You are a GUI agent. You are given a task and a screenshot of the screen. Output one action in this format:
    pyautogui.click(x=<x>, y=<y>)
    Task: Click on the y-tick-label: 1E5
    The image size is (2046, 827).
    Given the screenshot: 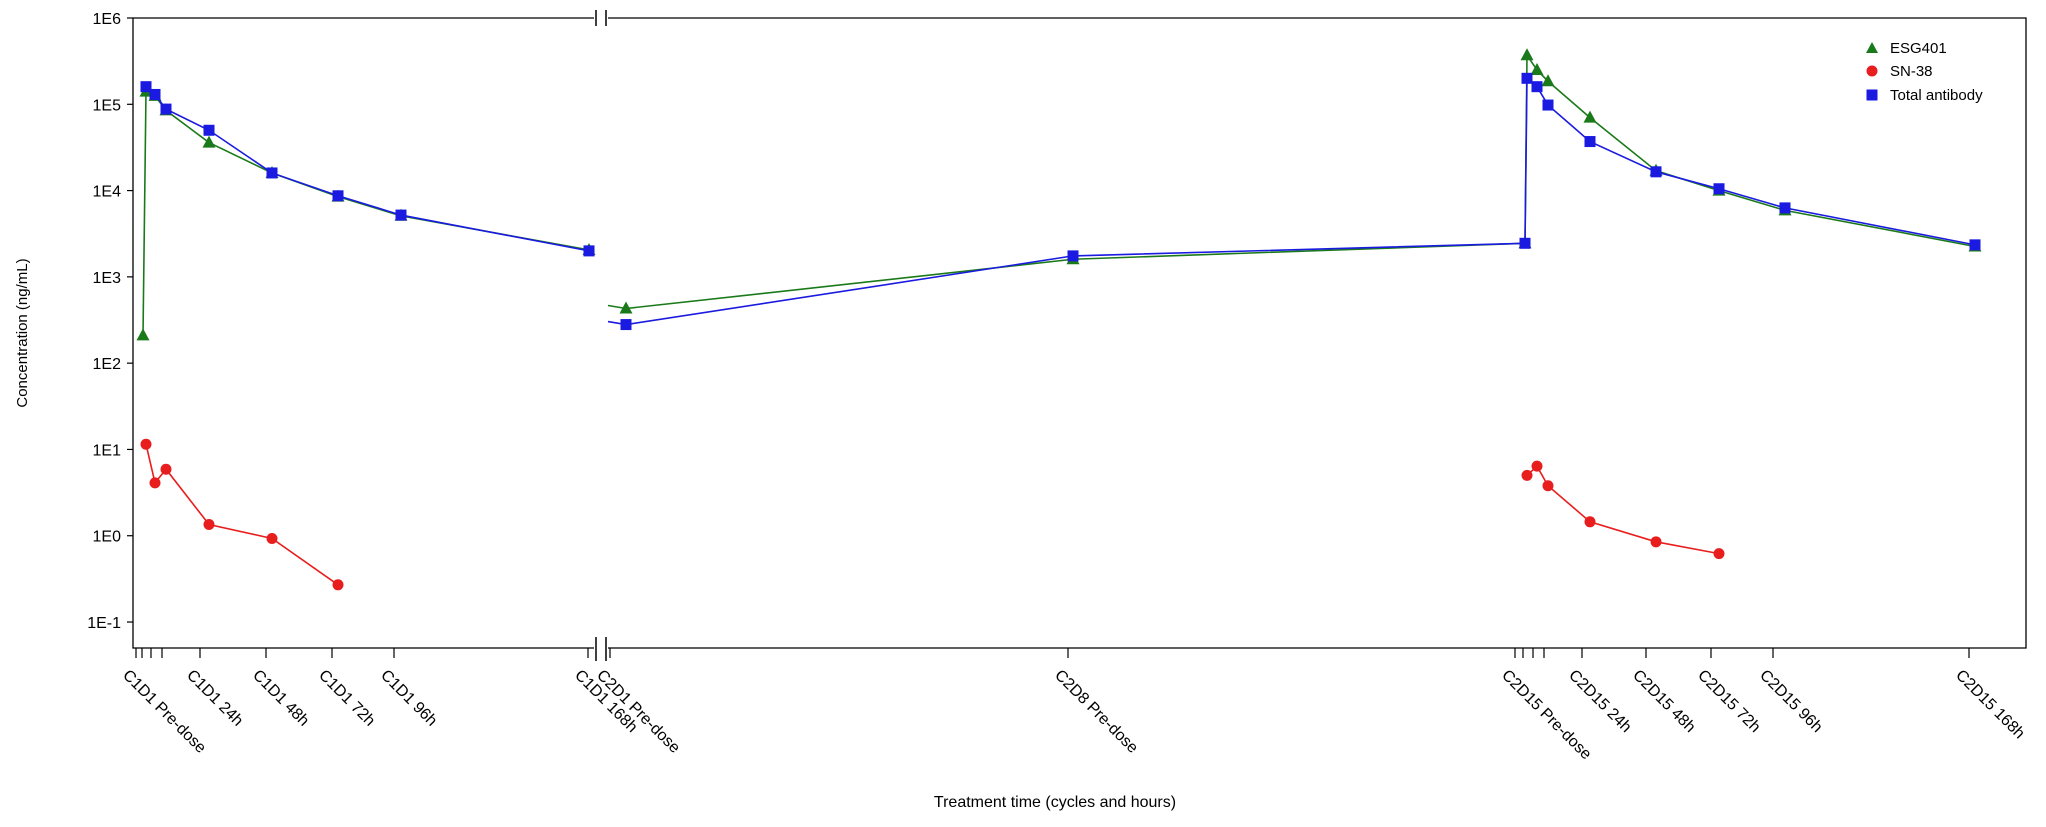 What is the action you would take?
    pyautogui.click(x=107, y=105)
    